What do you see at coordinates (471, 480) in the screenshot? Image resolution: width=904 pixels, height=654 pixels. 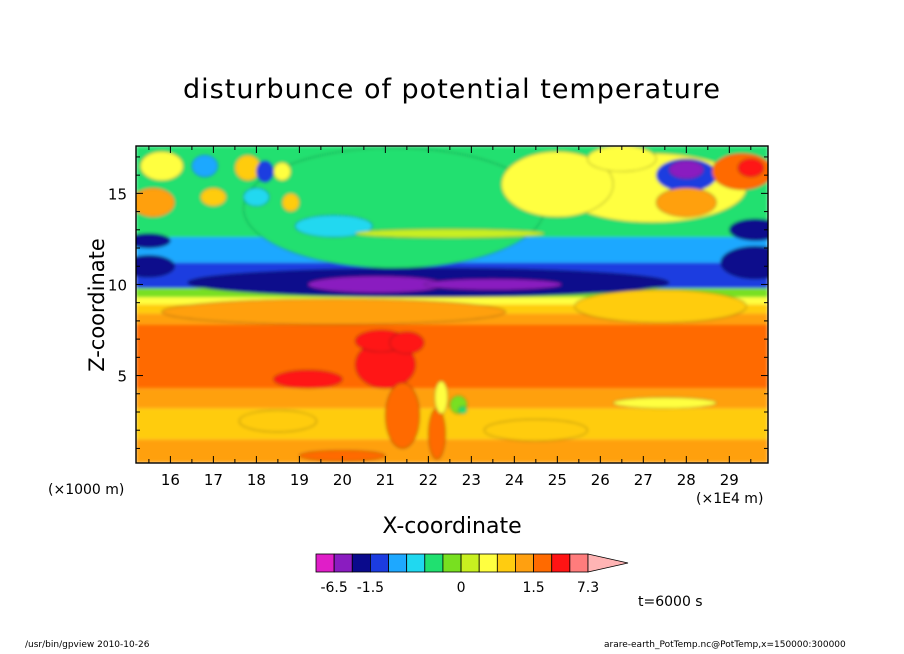 I see `x-tick-label: 23` at bounding box center [471, 480].